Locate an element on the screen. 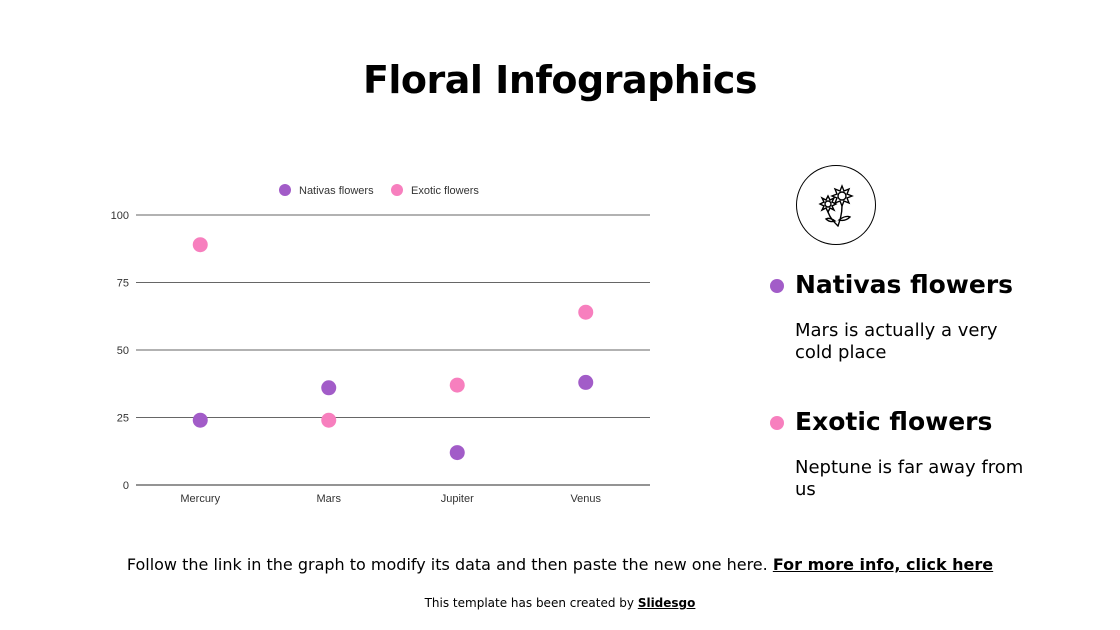 This screenshot has width=1120, height=630. point-exotic-mars is located at coordinates (329, 420).